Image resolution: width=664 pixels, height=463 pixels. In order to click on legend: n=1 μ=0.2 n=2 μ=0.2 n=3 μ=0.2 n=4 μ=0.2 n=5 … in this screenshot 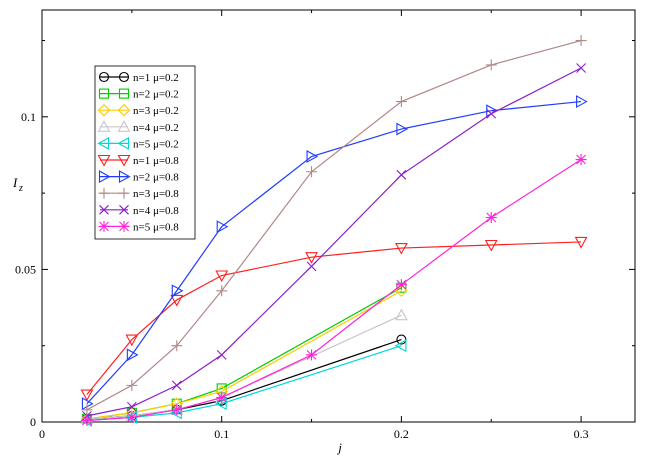, I will do `click(145, 152)`.